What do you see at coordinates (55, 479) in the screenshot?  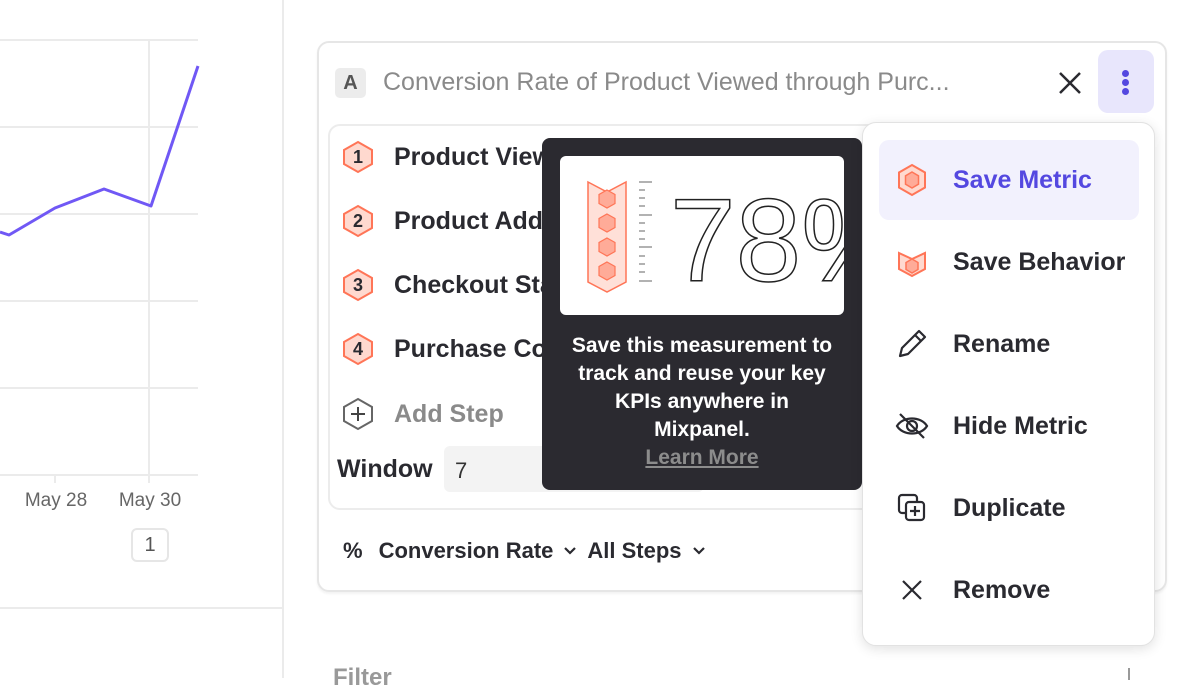 I see `x-tick` at bounding box center [55, 479].